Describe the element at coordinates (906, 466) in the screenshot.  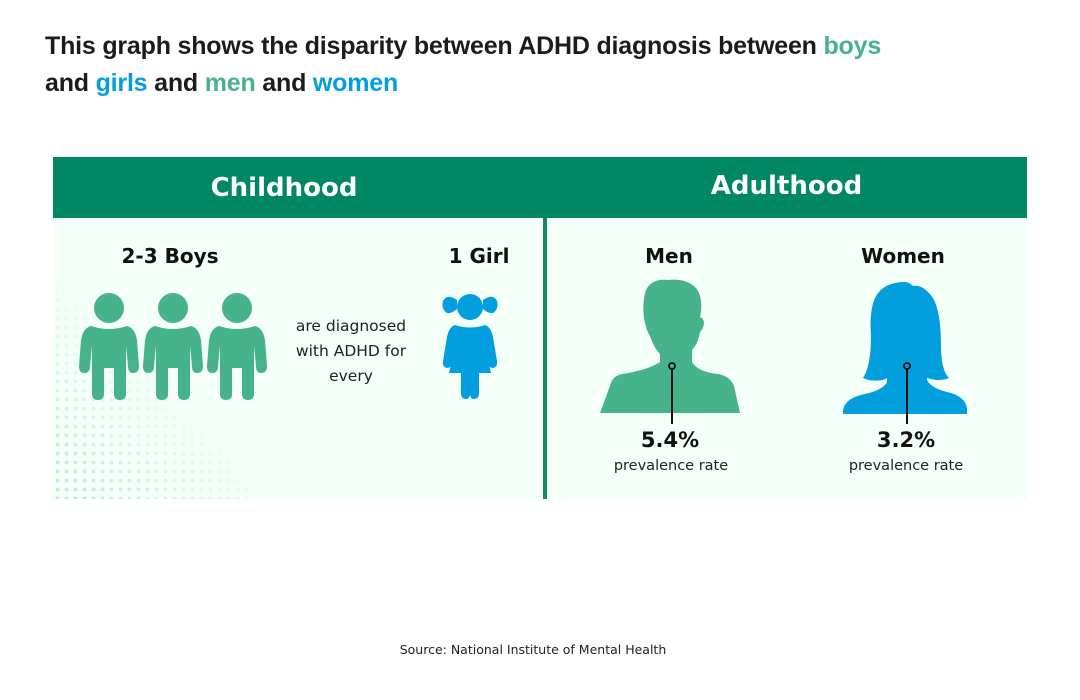
I see `women-prevalence-label: prevalence rate` at that location.